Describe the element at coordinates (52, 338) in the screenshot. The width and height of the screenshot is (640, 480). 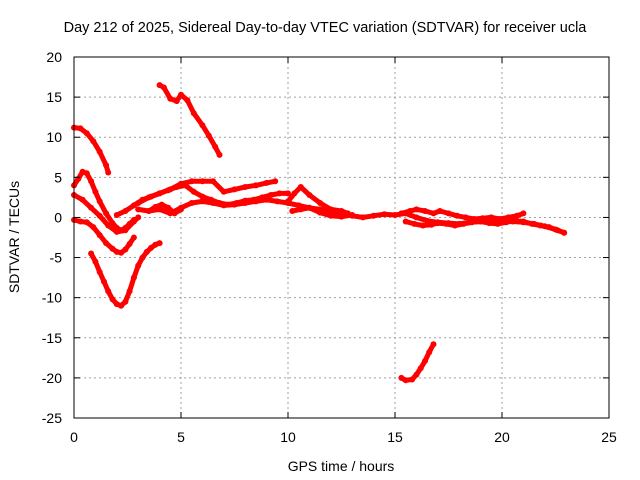
I see `y-tick-label: -15` at that location.